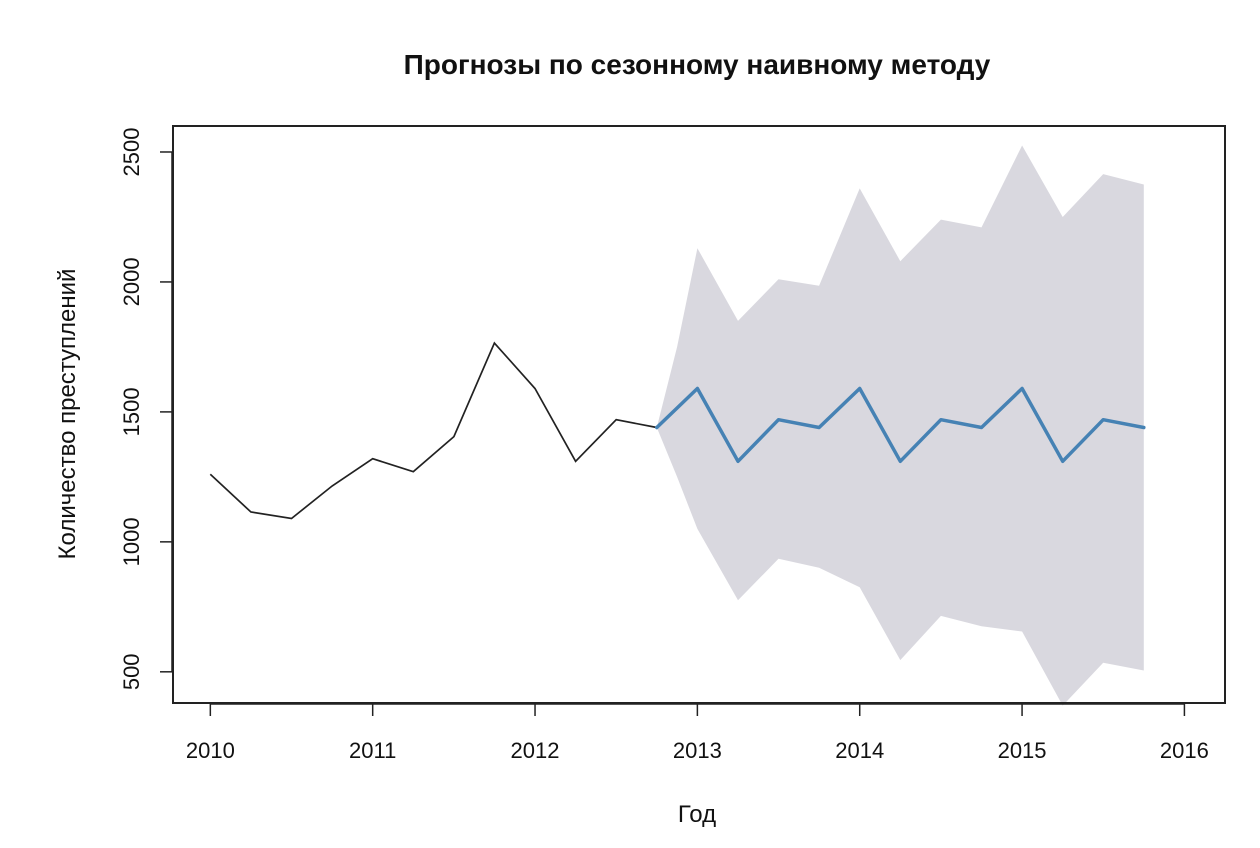 Image resolution: width=1260 pixels, height=848 pixels. Describe the element at coordinates (697, 750) in the screenshot. I see `x-tick-label: 2013` at that location.